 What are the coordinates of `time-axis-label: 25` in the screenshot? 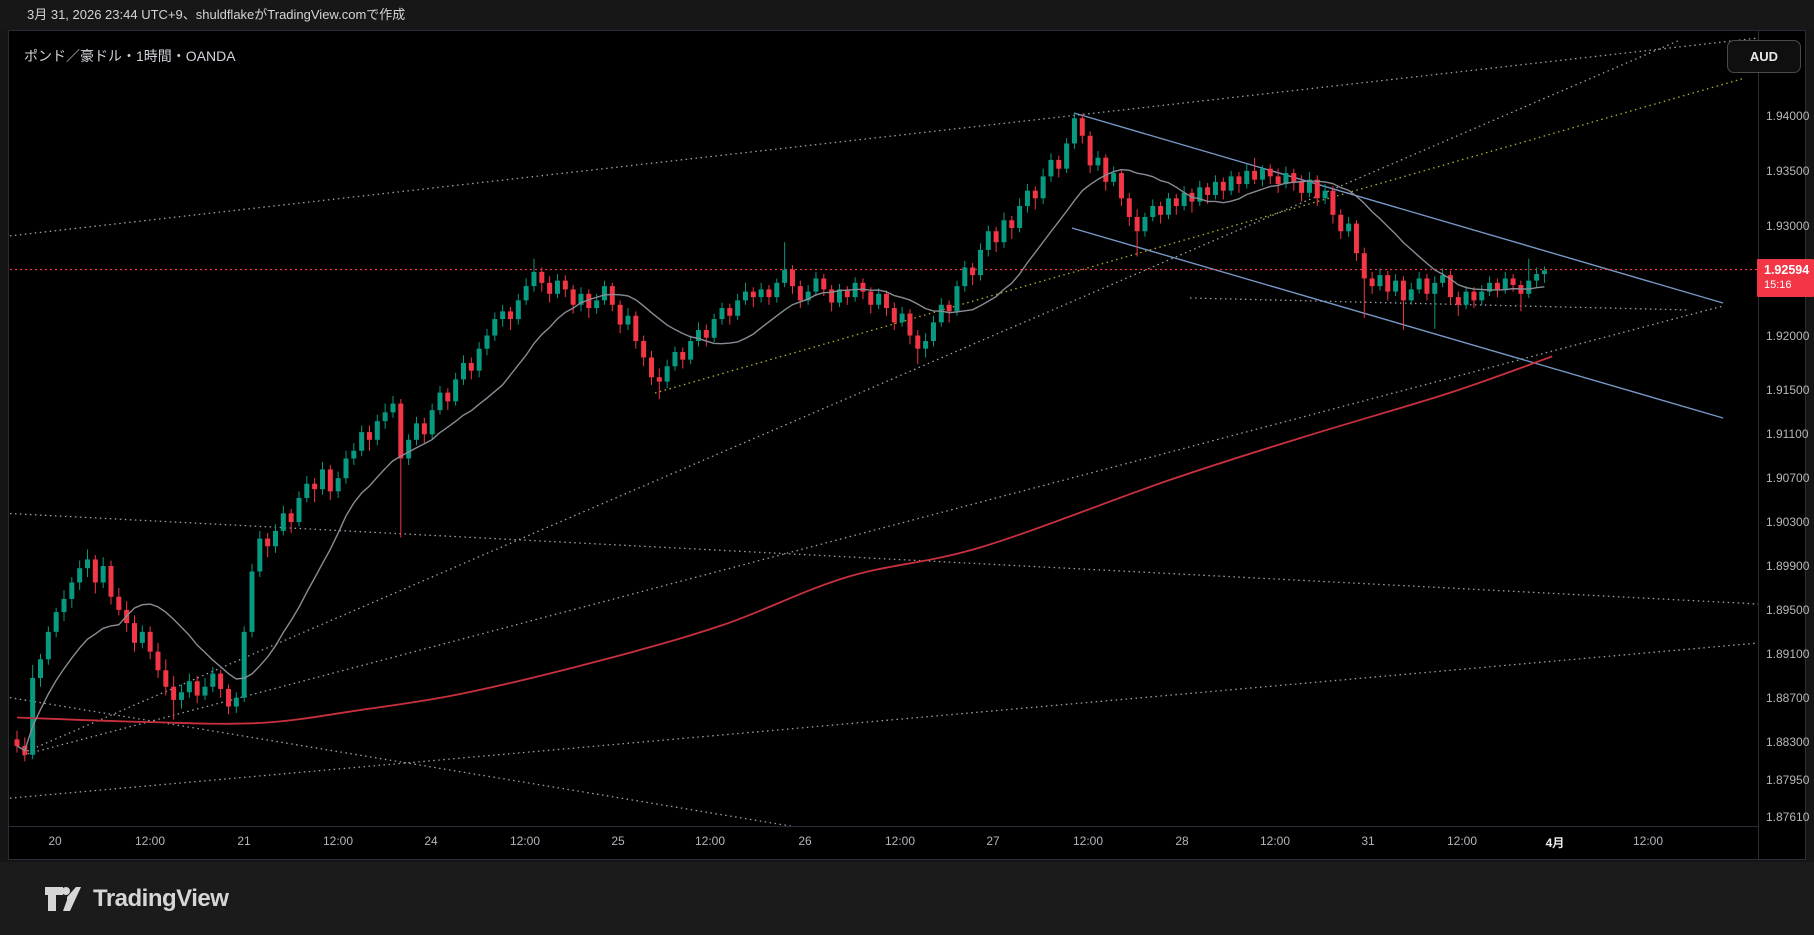 It's located at (618, 841).